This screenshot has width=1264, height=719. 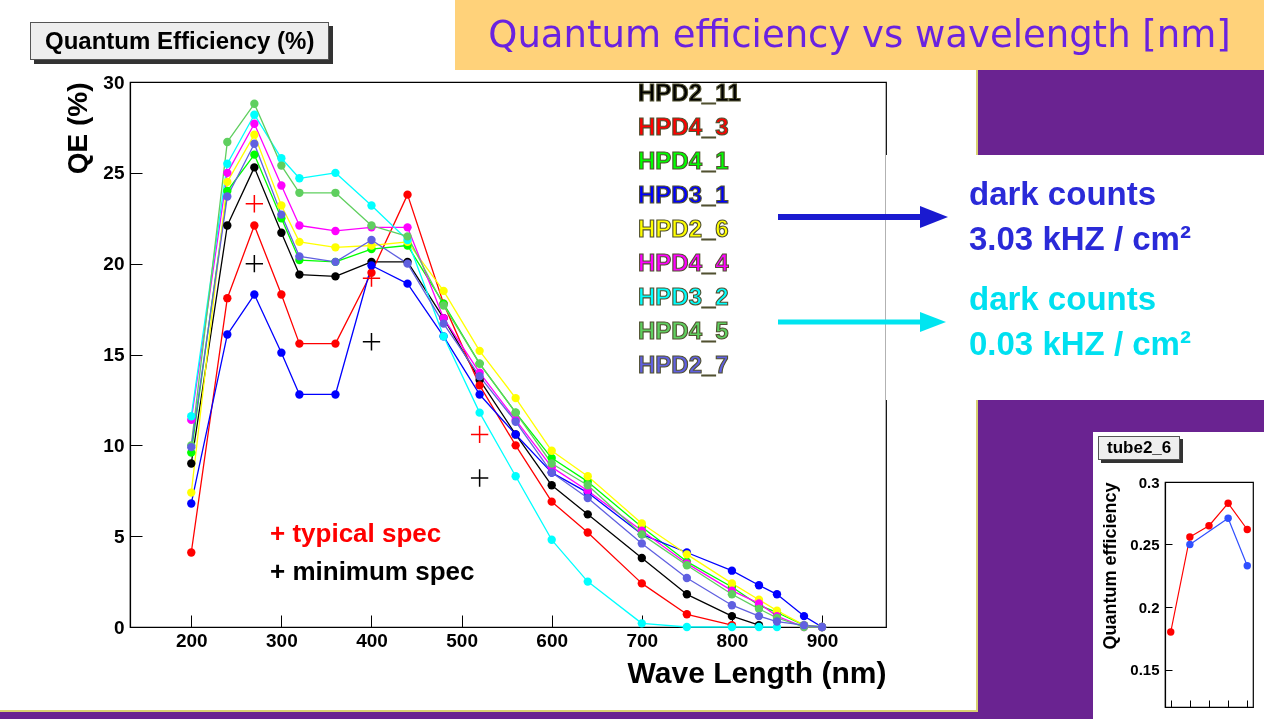 I want to click on text: HPD4_3, so click(x=683, y=126).